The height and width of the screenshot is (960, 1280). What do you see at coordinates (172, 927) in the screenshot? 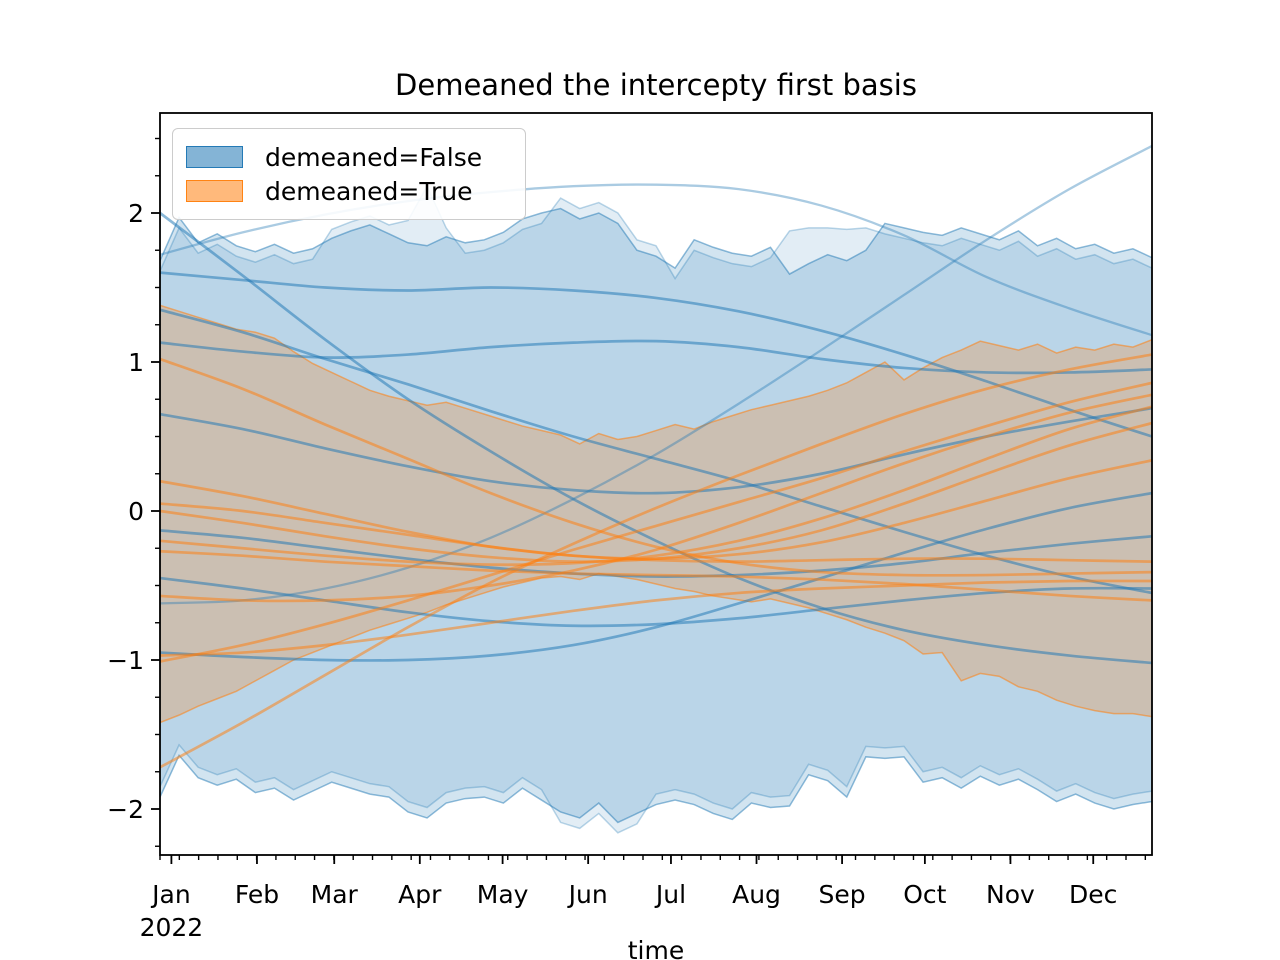
I see `x-year-label: 2022` at bounding box center [172, 927].